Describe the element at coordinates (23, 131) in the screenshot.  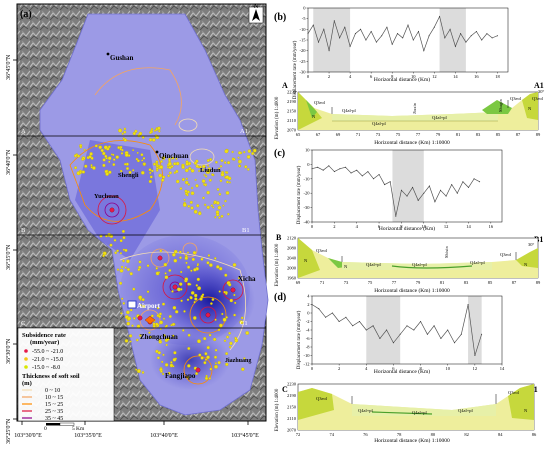
I see `letter-a: A` at that location.